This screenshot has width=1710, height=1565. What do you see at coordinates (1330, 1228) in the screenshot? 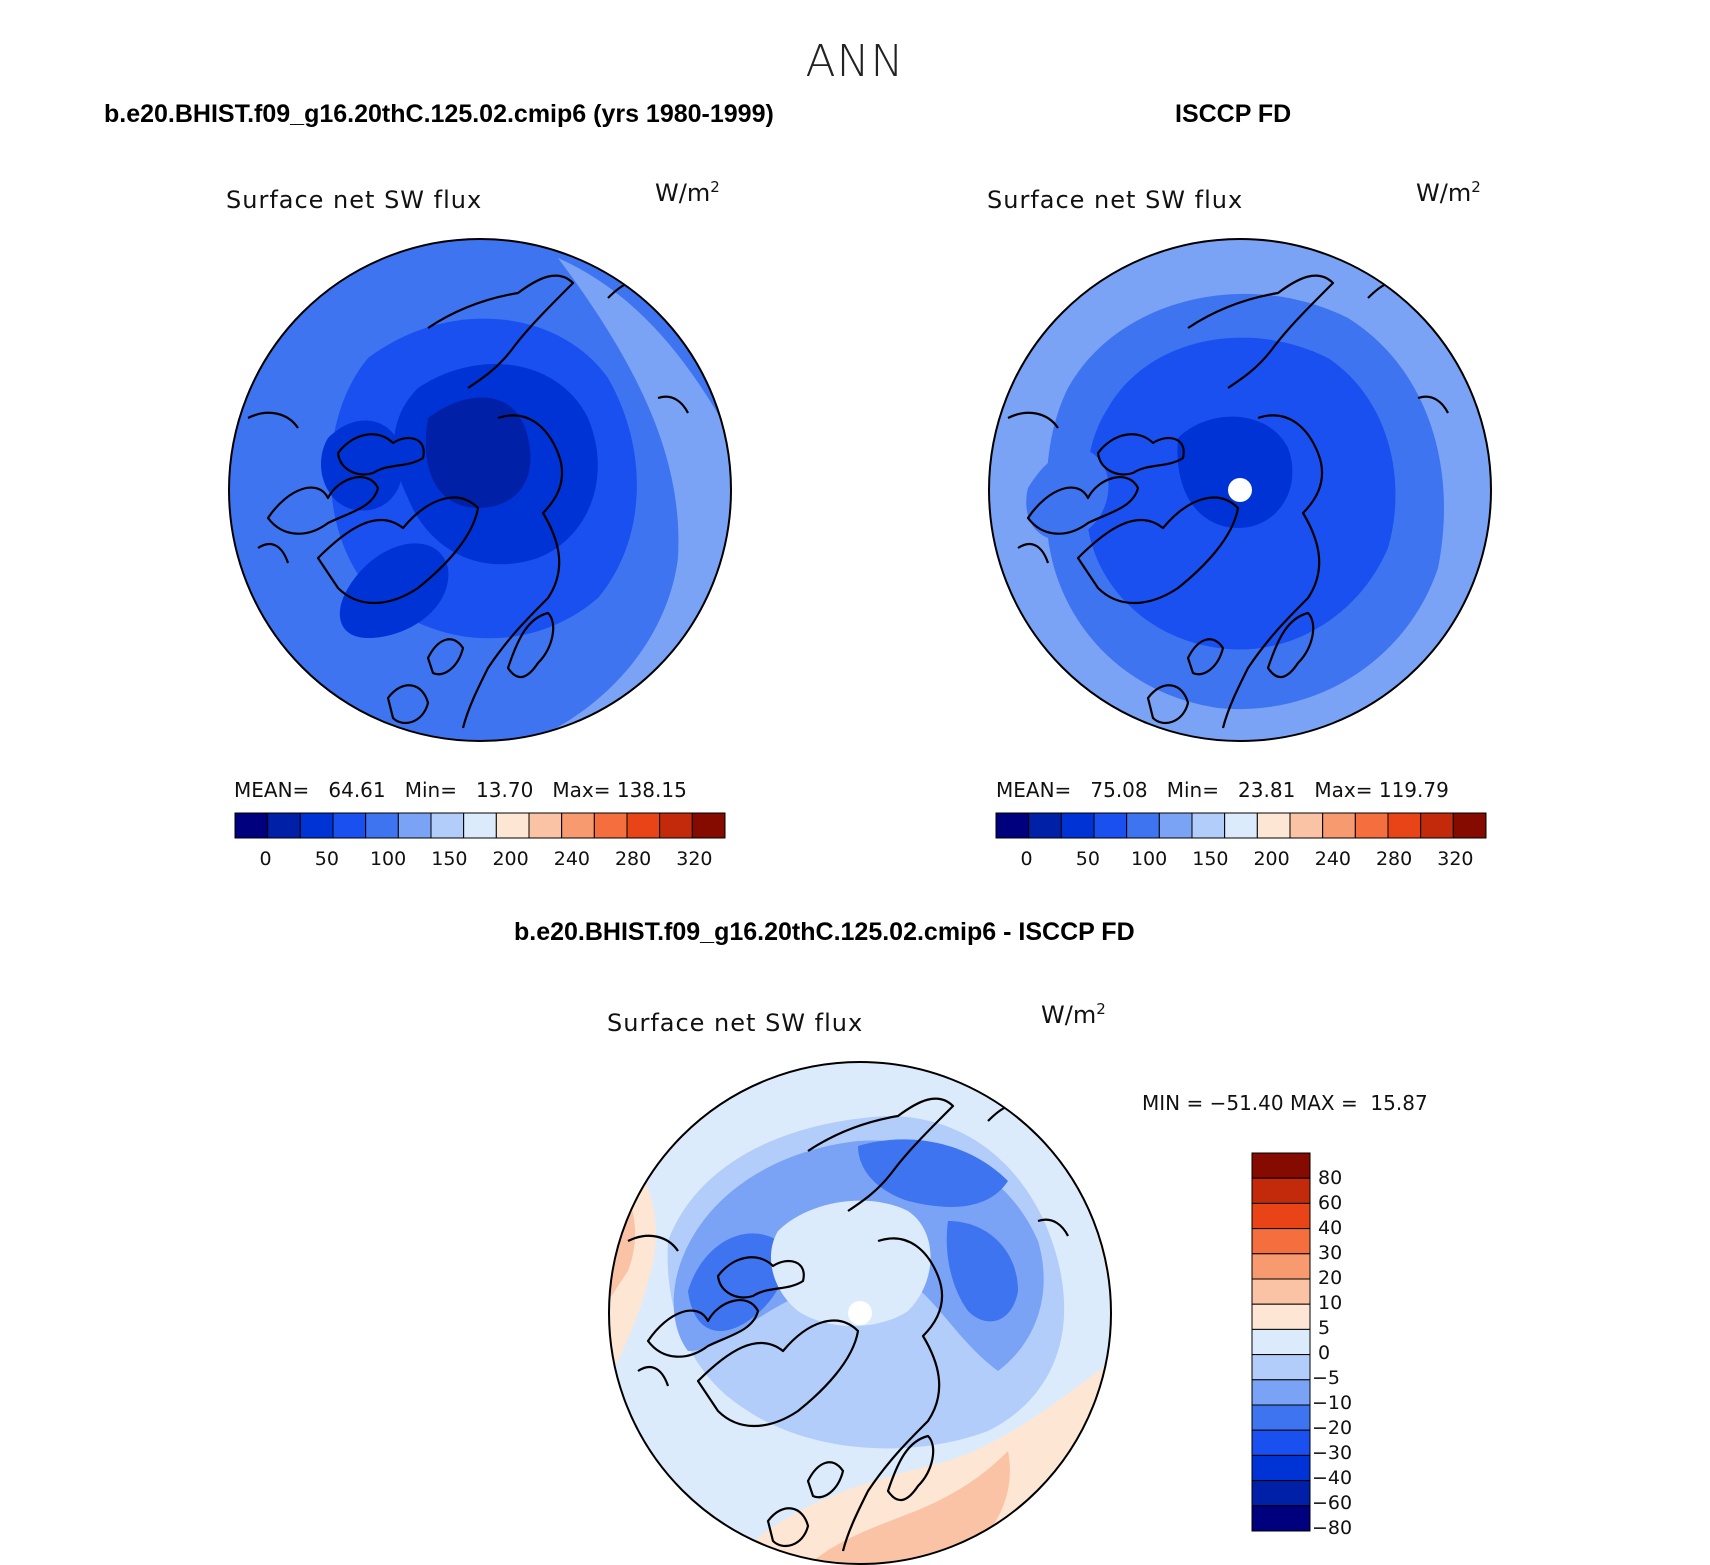
I see `colorbar-tick-label: 40` at bounding box center [1330, 1228].